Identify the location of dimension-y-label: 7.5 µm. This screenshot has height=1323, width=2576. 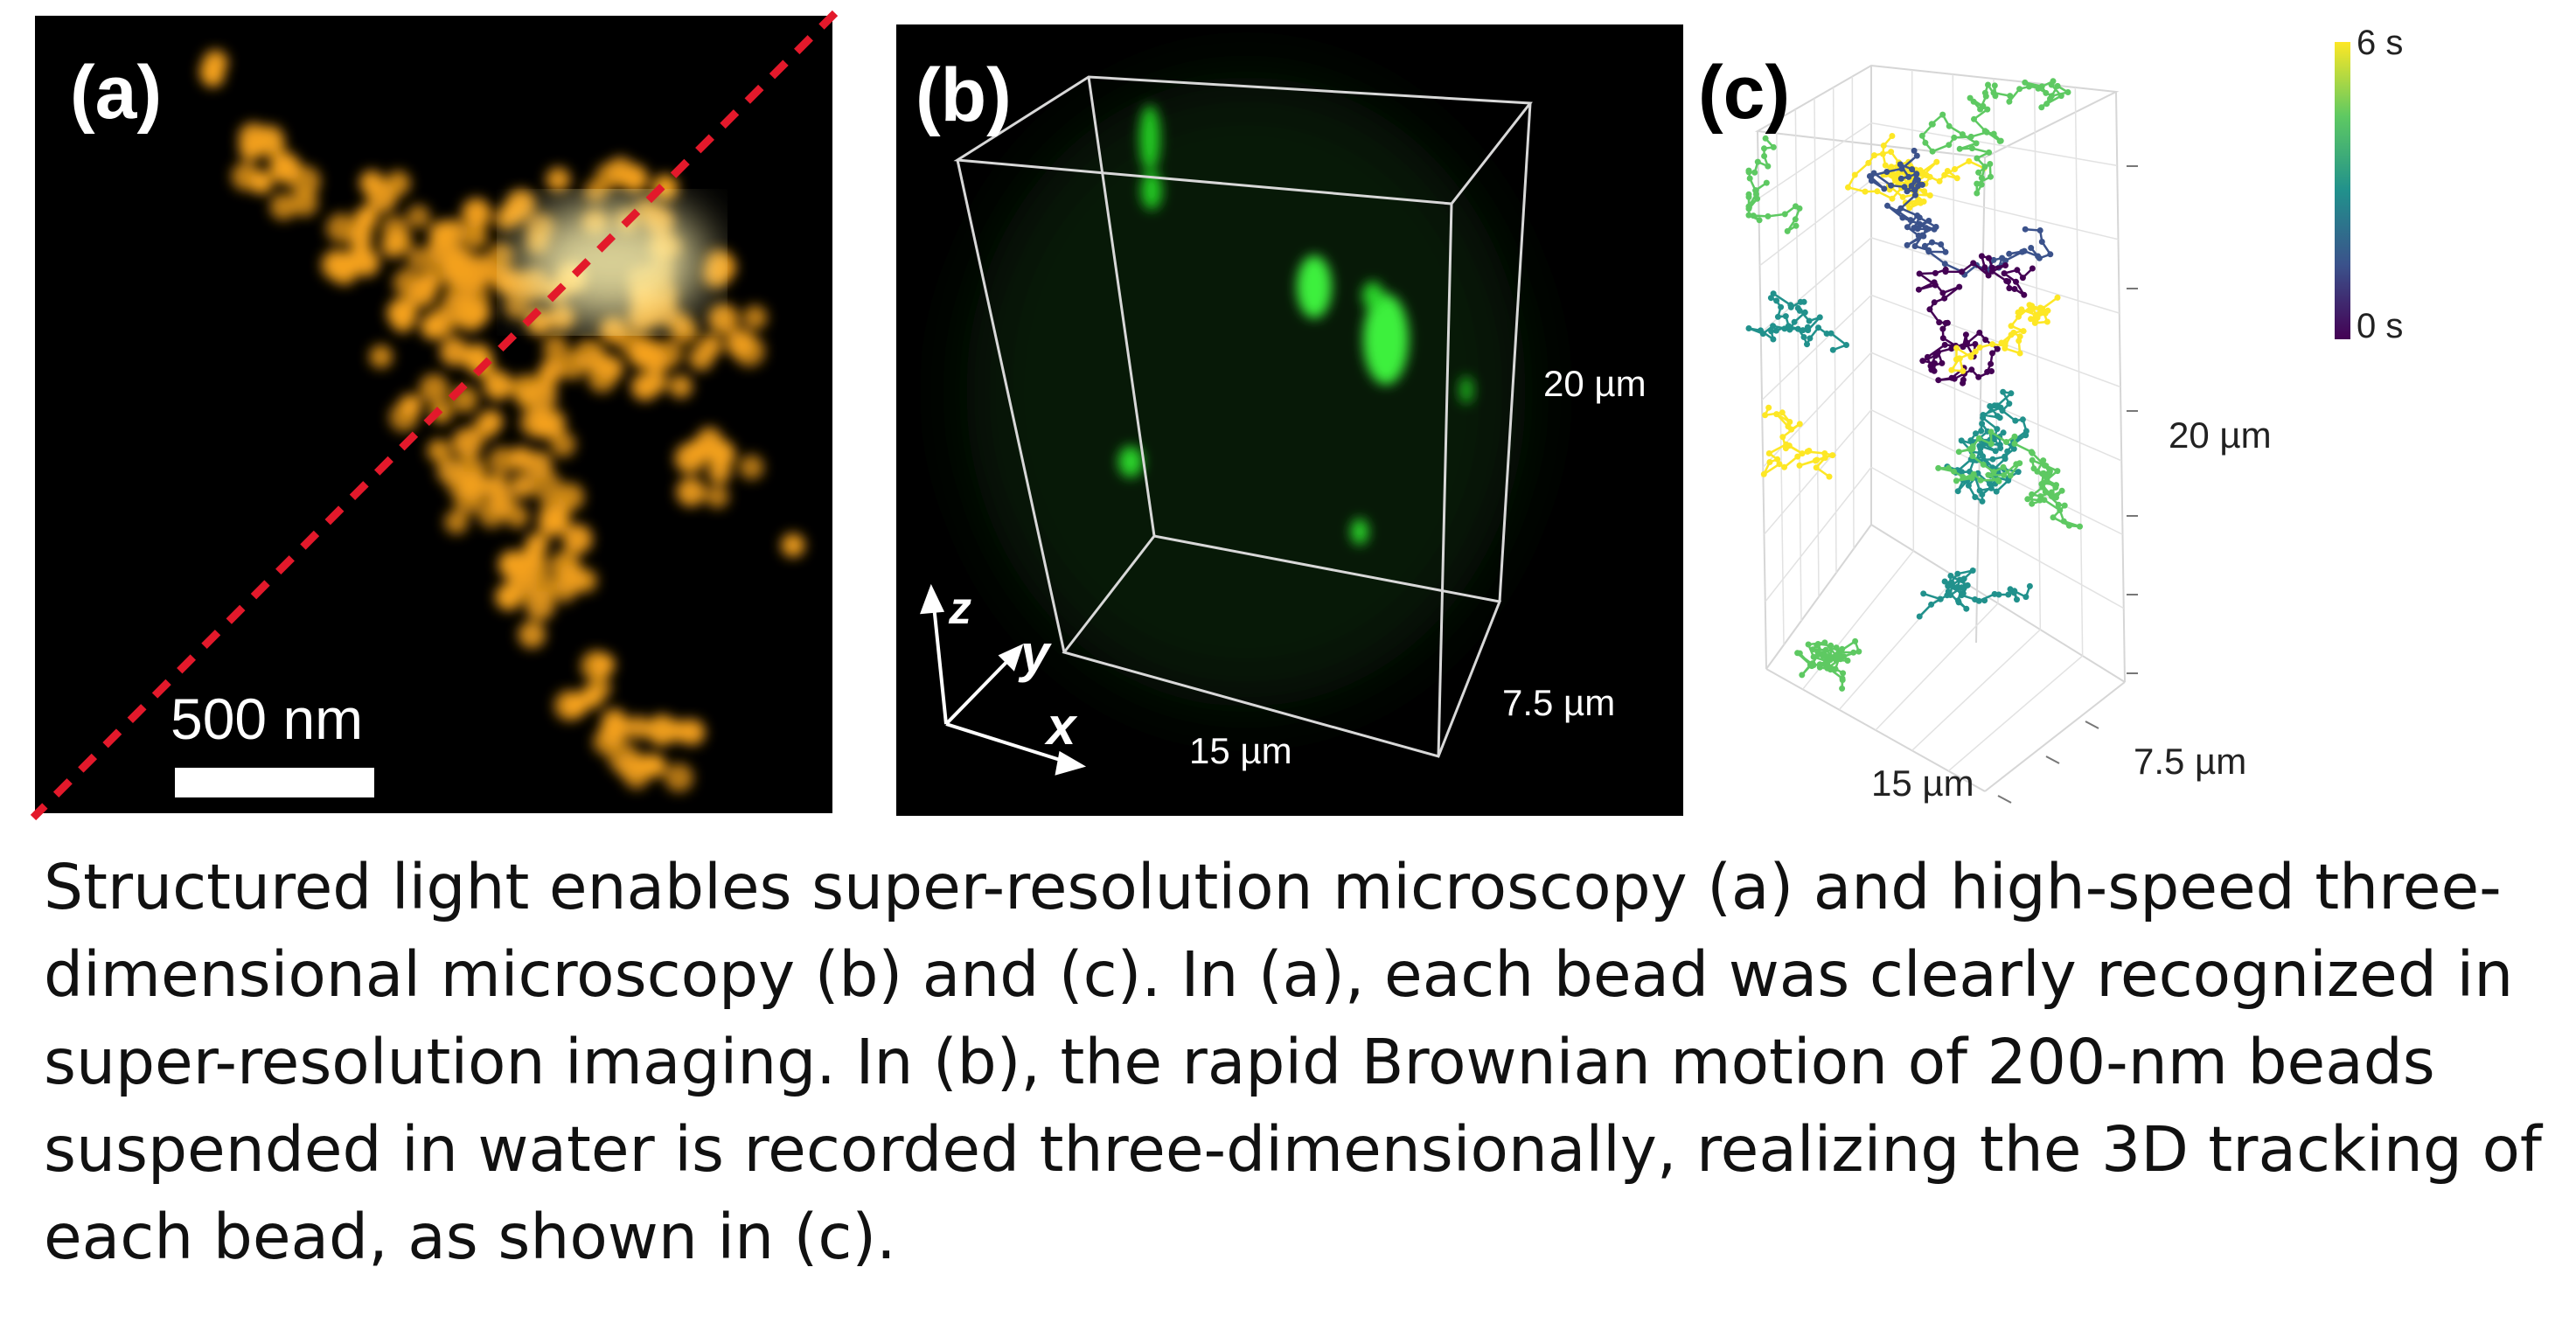
(1558, 702).